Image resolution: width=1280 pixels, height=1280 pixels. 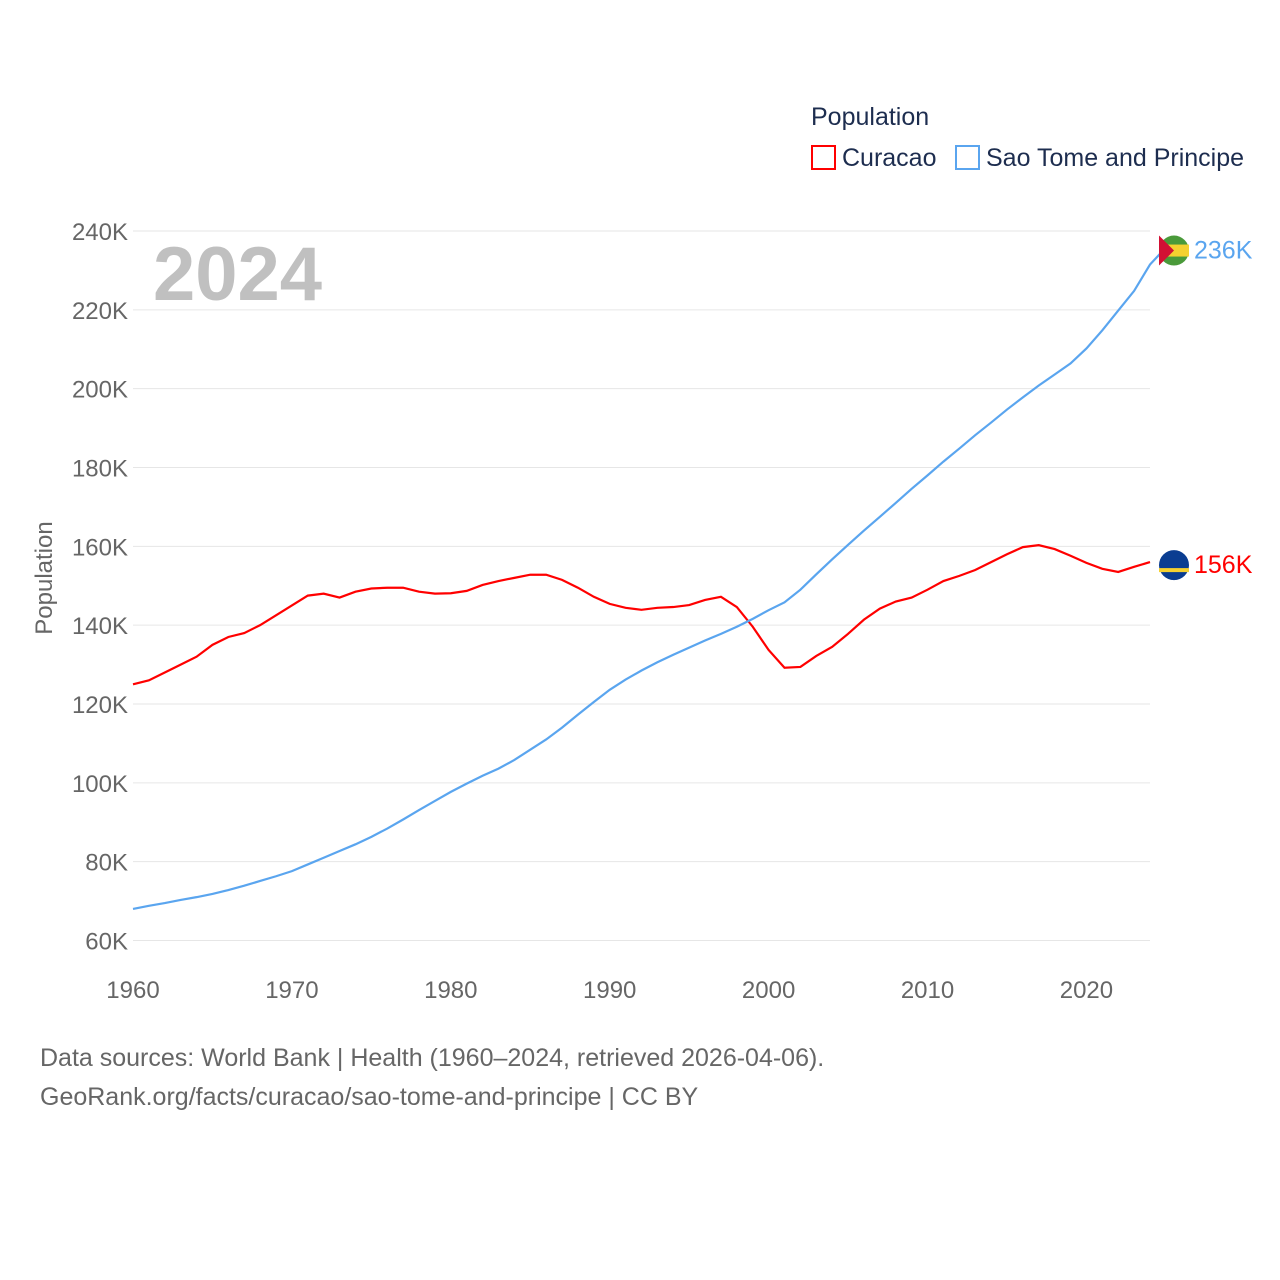 What do you see at coordinates (1174, 565) in the screenshot?
I see `curacao-flag-icon` at bounding box center [1174, 565].